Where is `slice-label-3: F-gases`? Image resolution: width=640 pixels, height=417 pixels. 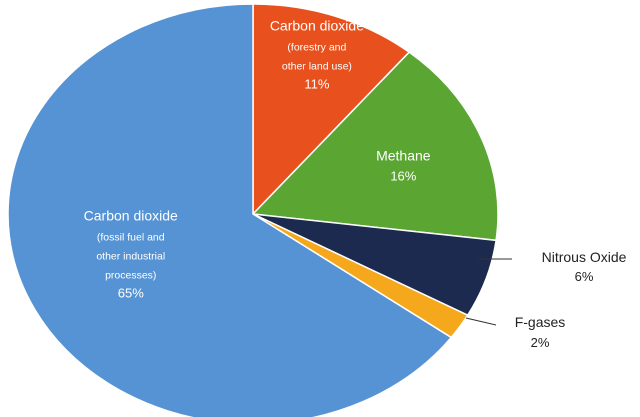
slice-label-3: F-gases is located at coordinates (540, 322).